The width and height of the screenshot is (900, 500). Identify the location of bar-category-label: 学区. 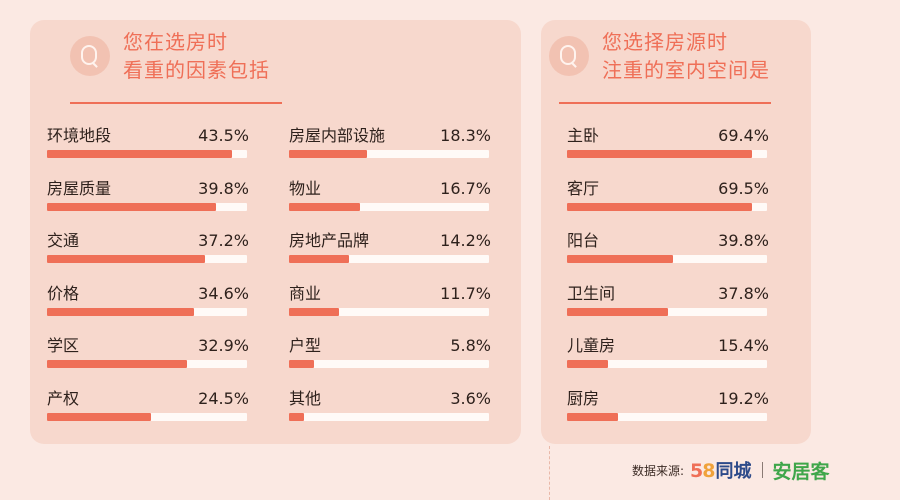
(63, 345).